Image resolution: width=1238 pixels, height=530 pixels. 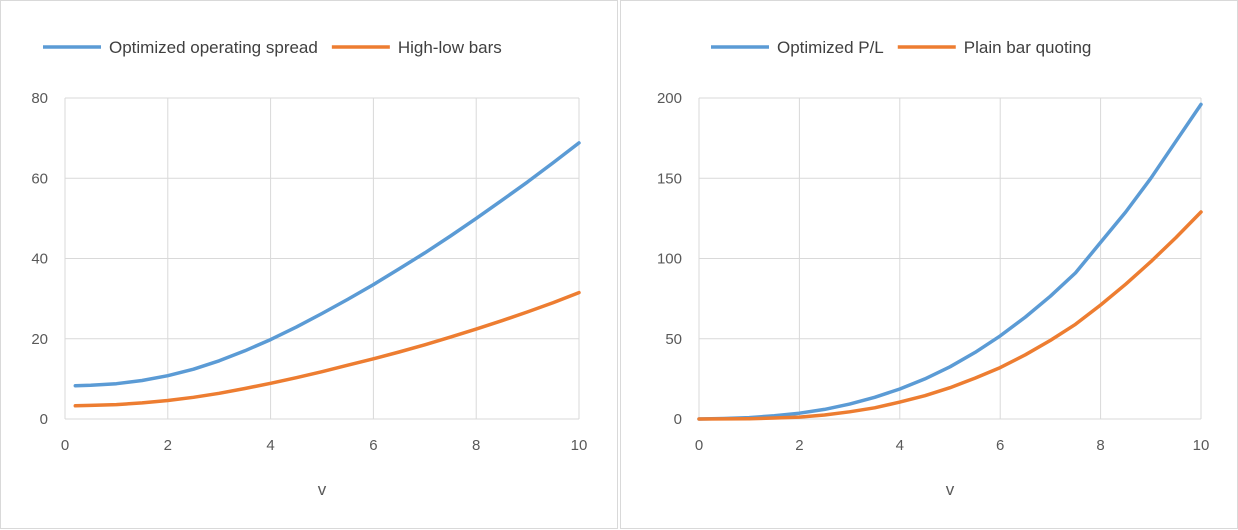 I want to click on y-tick-label: 60, so click(x=39, y=178).